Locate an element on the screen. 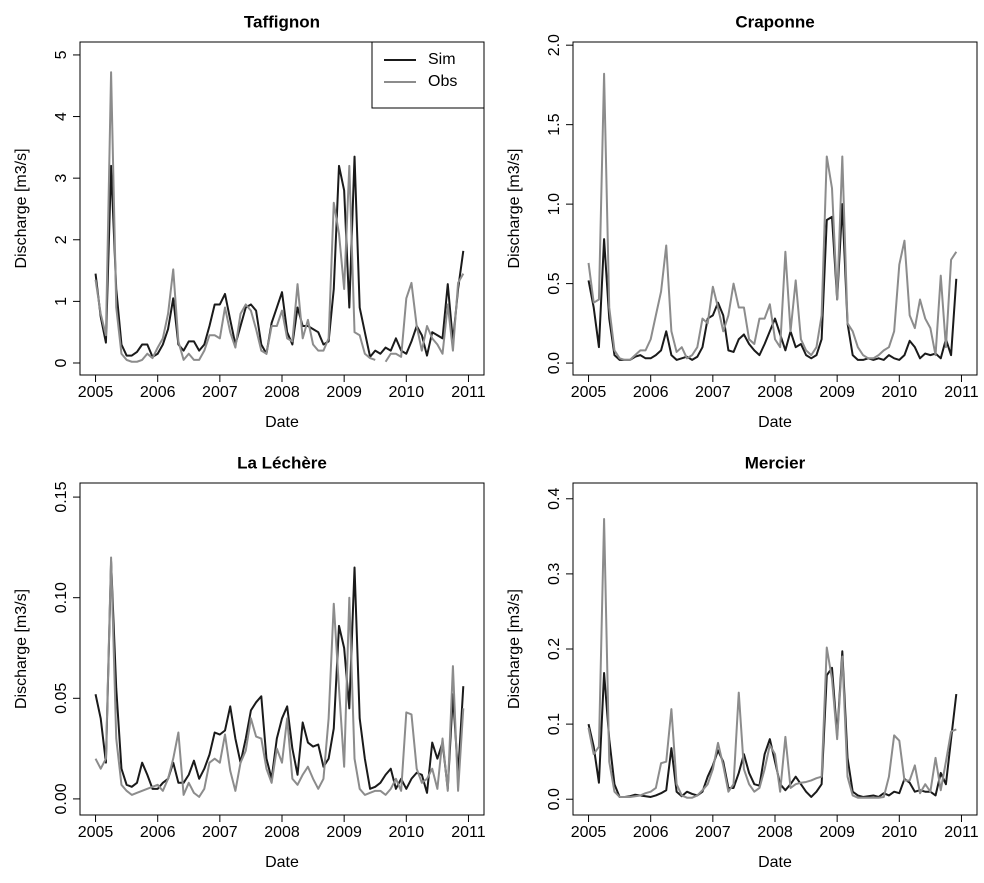 The height and width of the screenshot is (883, 984). y-tick-label: 1 is located at coordinates (61, 301).